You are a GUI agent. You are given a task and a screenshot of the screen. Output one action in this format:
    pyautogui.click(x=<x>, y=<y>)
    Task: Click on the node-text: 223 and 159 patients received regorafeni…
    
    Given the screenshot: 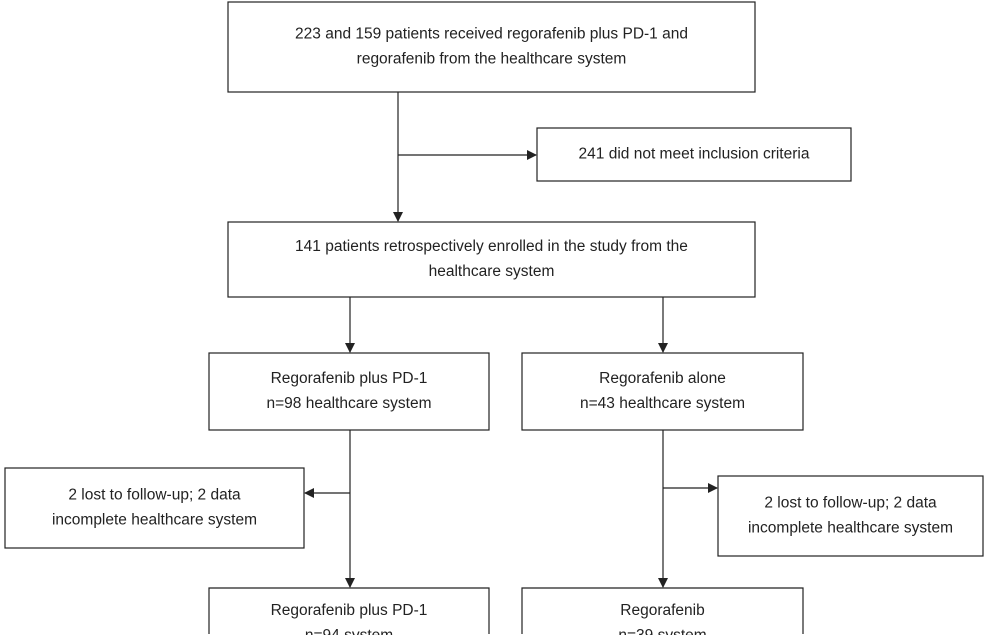 What is the action you would take?
    pyautogui.click(x=491, y=34)
    